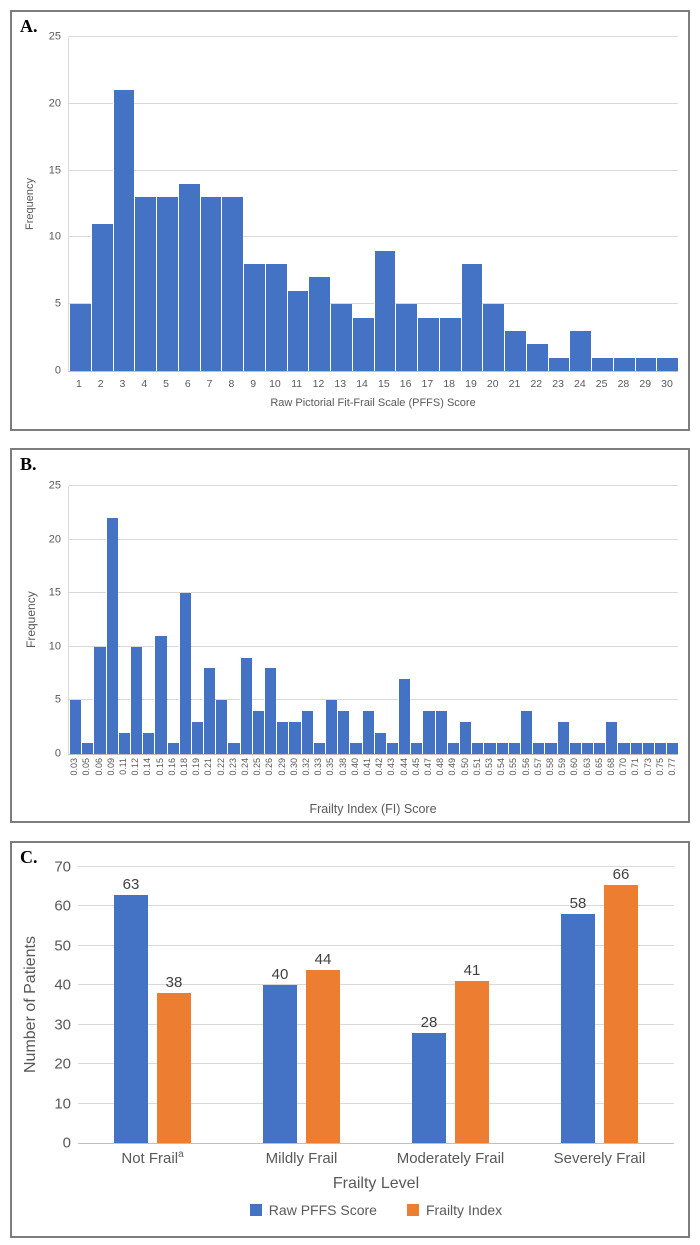 The width and height of the screenshot is (700, 1245). What do you see at coordinates (172, 777) in the screenshot?
I see `x-tick-label: 0.16` at bounding box center [172, 777].